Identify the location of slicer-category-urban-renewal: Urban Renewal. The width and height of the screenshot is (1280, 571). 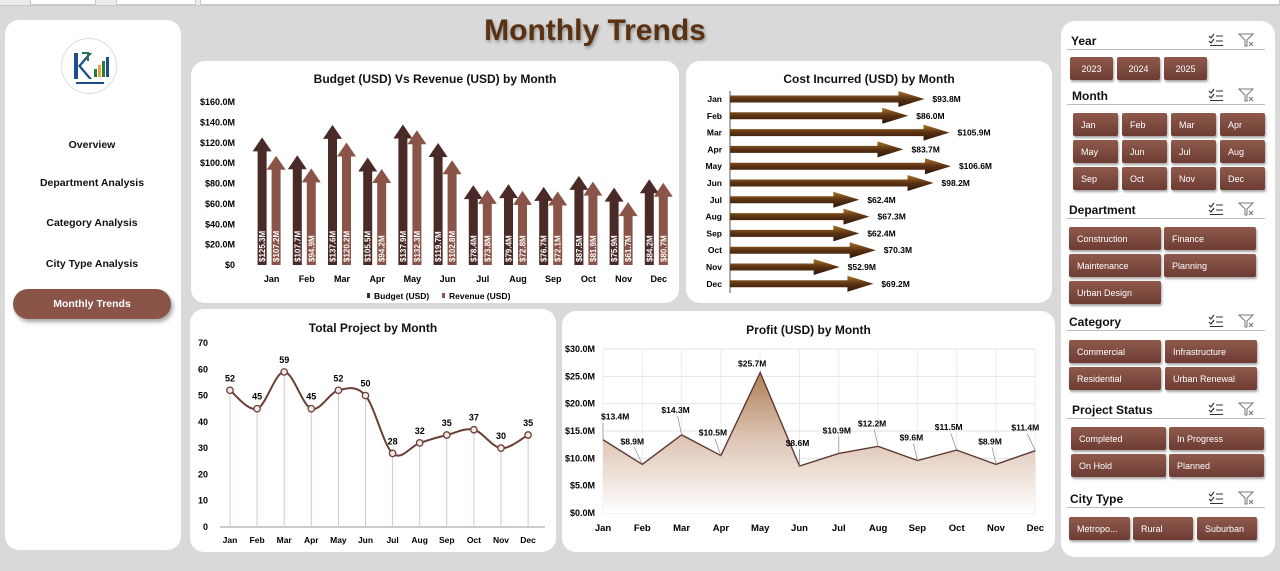
(1211, 378).